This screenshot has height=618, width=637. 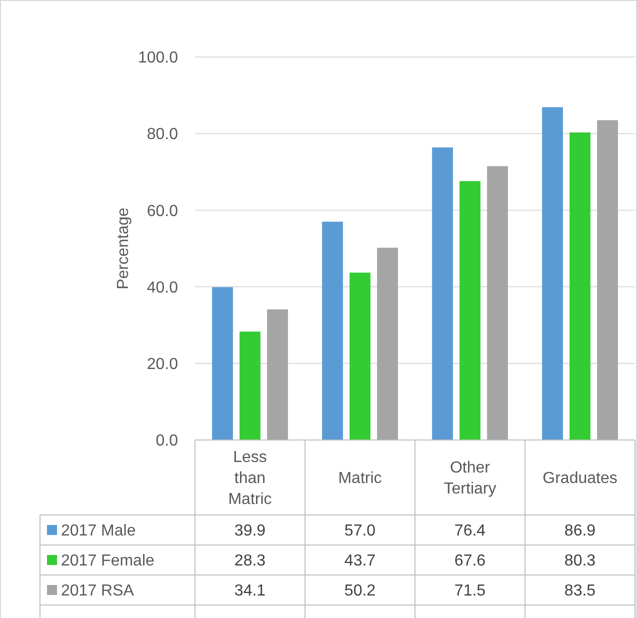 I want to click on data-label: 28.3, so click(x=250, y=561).